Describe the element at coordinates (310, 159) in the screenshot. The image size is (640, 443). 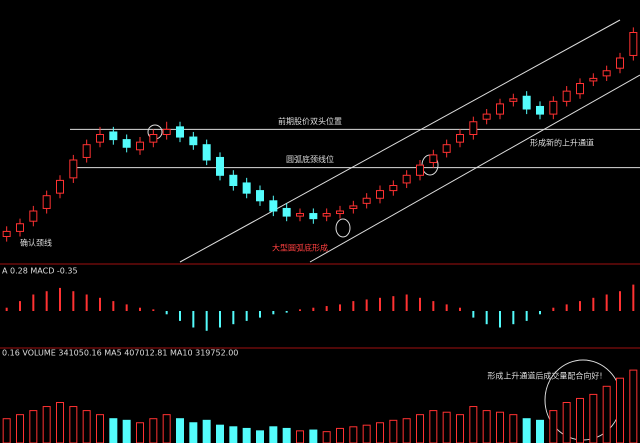
I see `reference-label: 圆弧底颈线位` at that location.